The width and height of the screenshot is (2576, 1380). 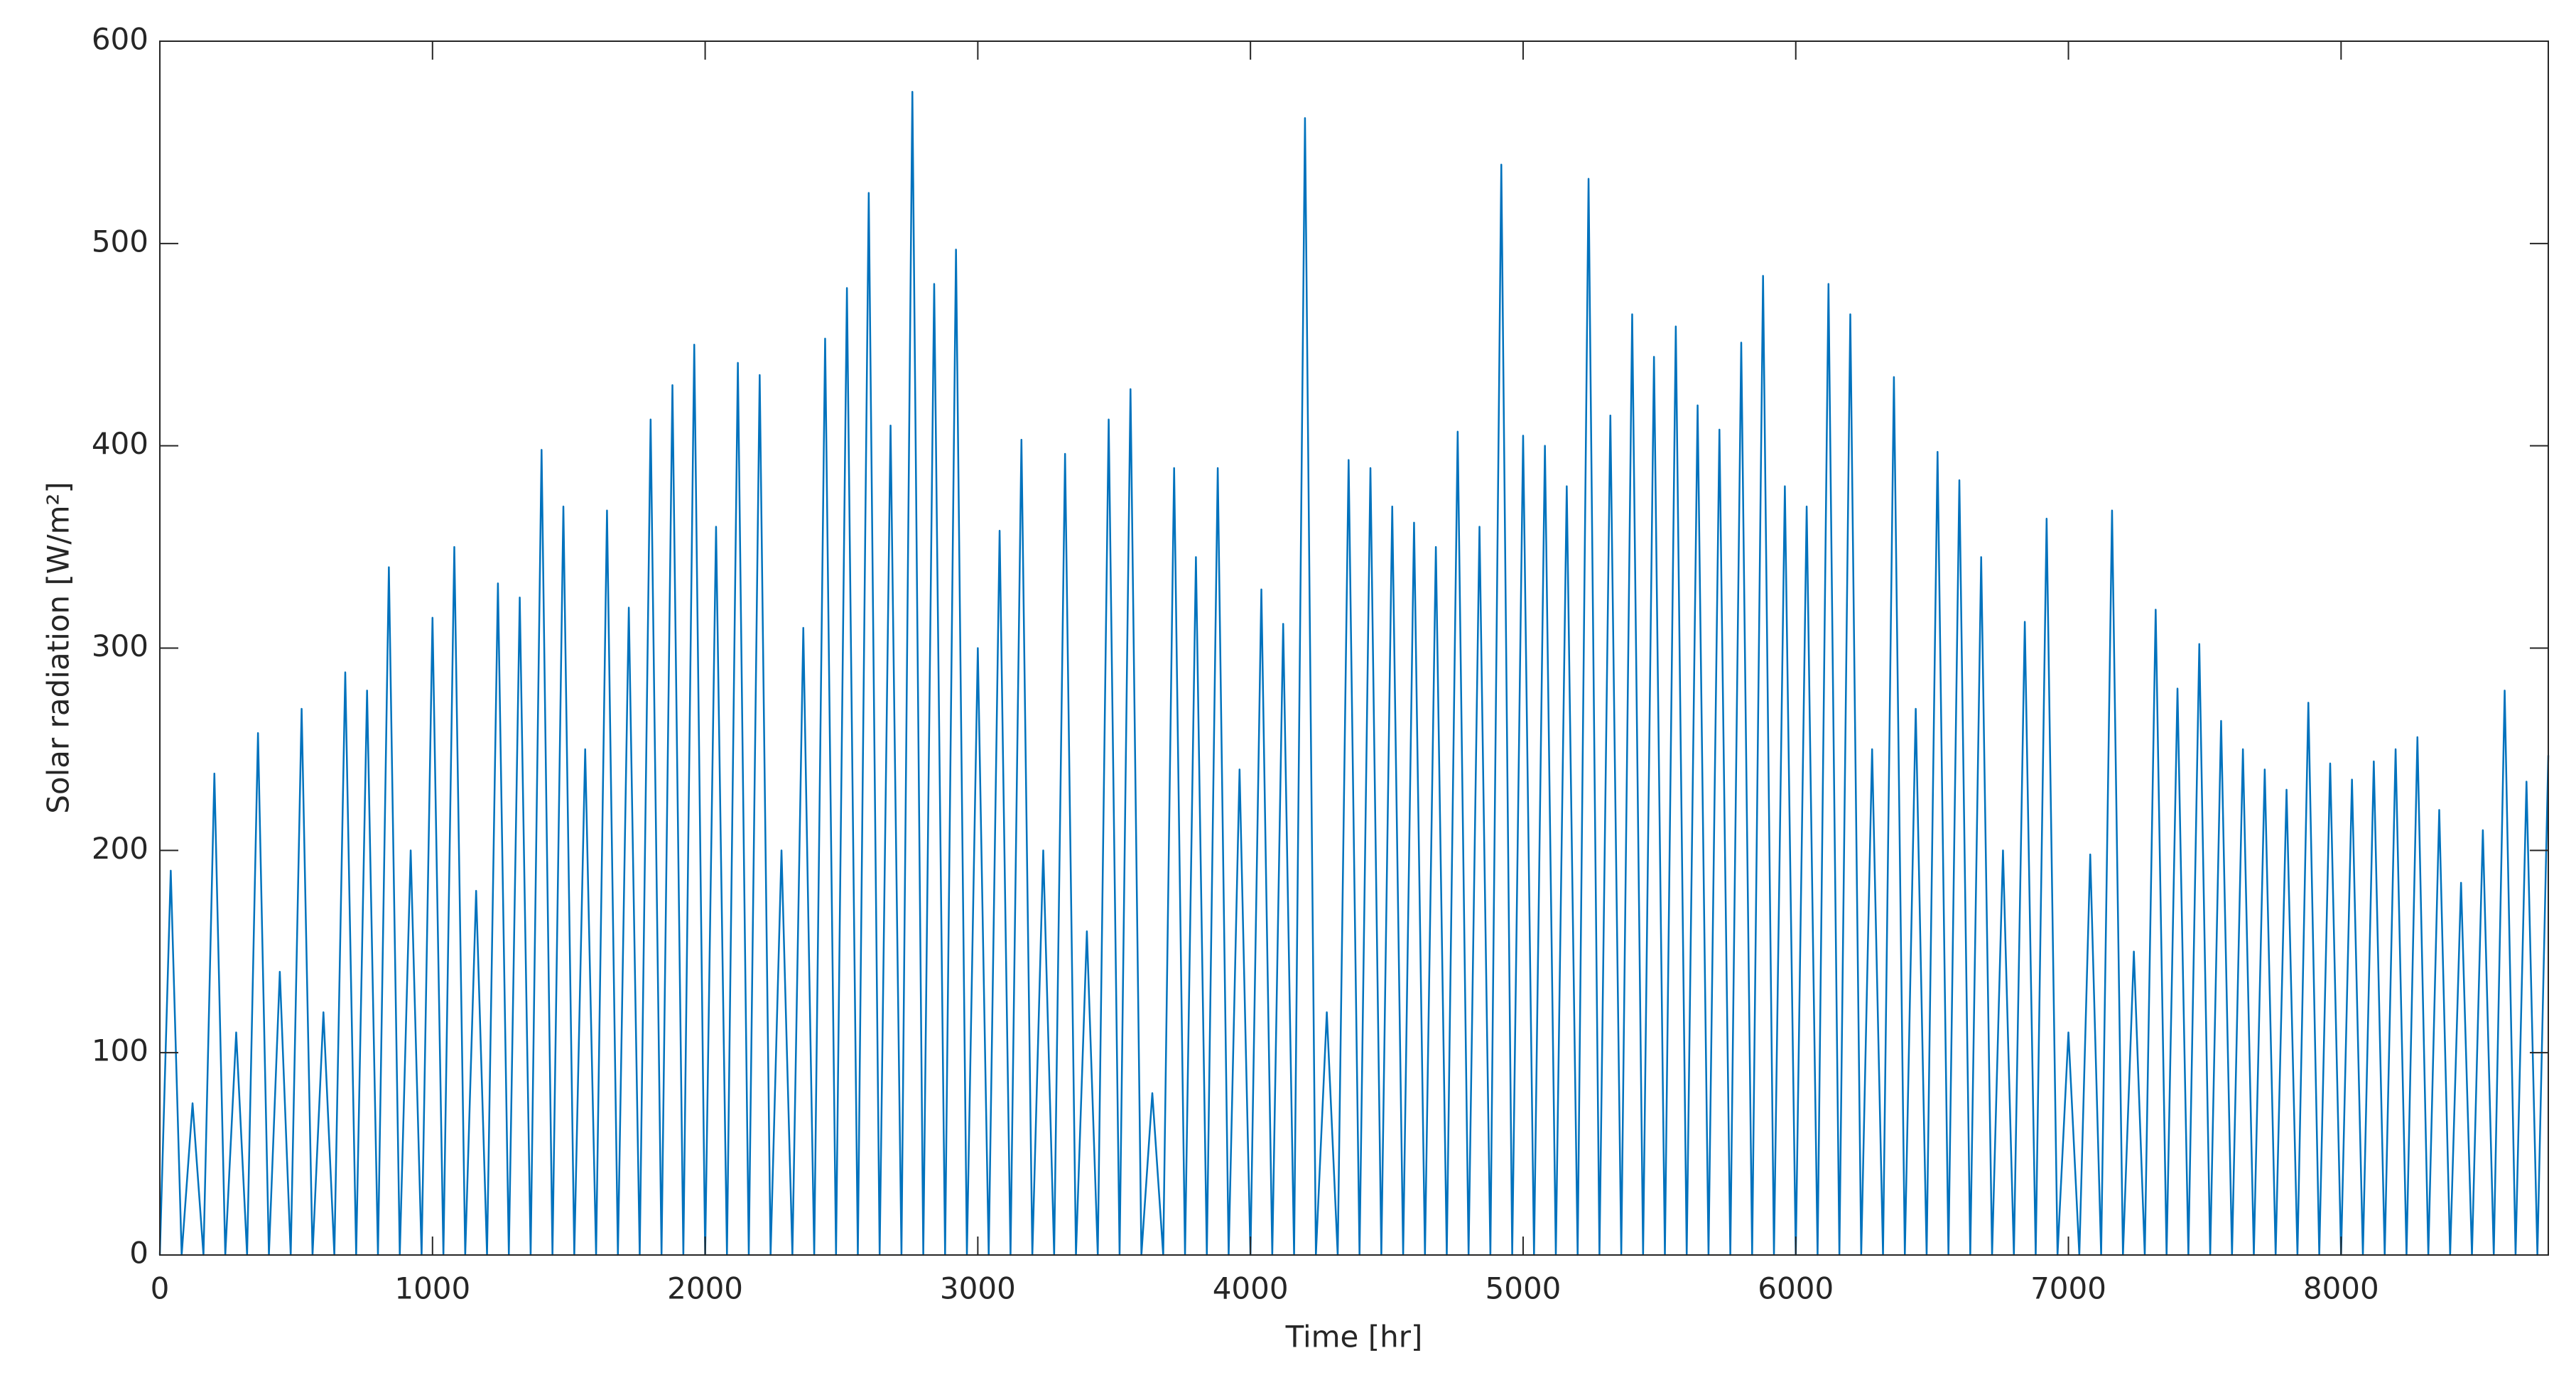 I want to click on x-tick-label: 2000, so click(x=705, y=1288).